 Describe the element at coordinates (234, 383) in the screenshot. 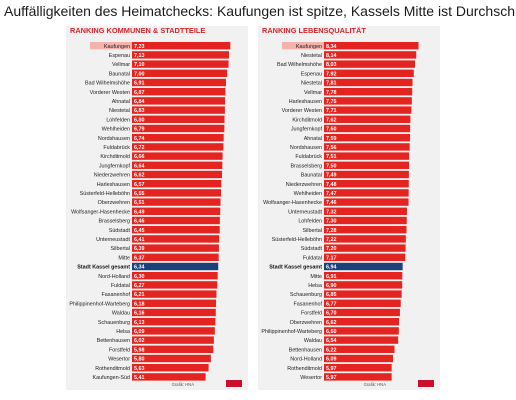

I see `hna-logo-icon` at that location.